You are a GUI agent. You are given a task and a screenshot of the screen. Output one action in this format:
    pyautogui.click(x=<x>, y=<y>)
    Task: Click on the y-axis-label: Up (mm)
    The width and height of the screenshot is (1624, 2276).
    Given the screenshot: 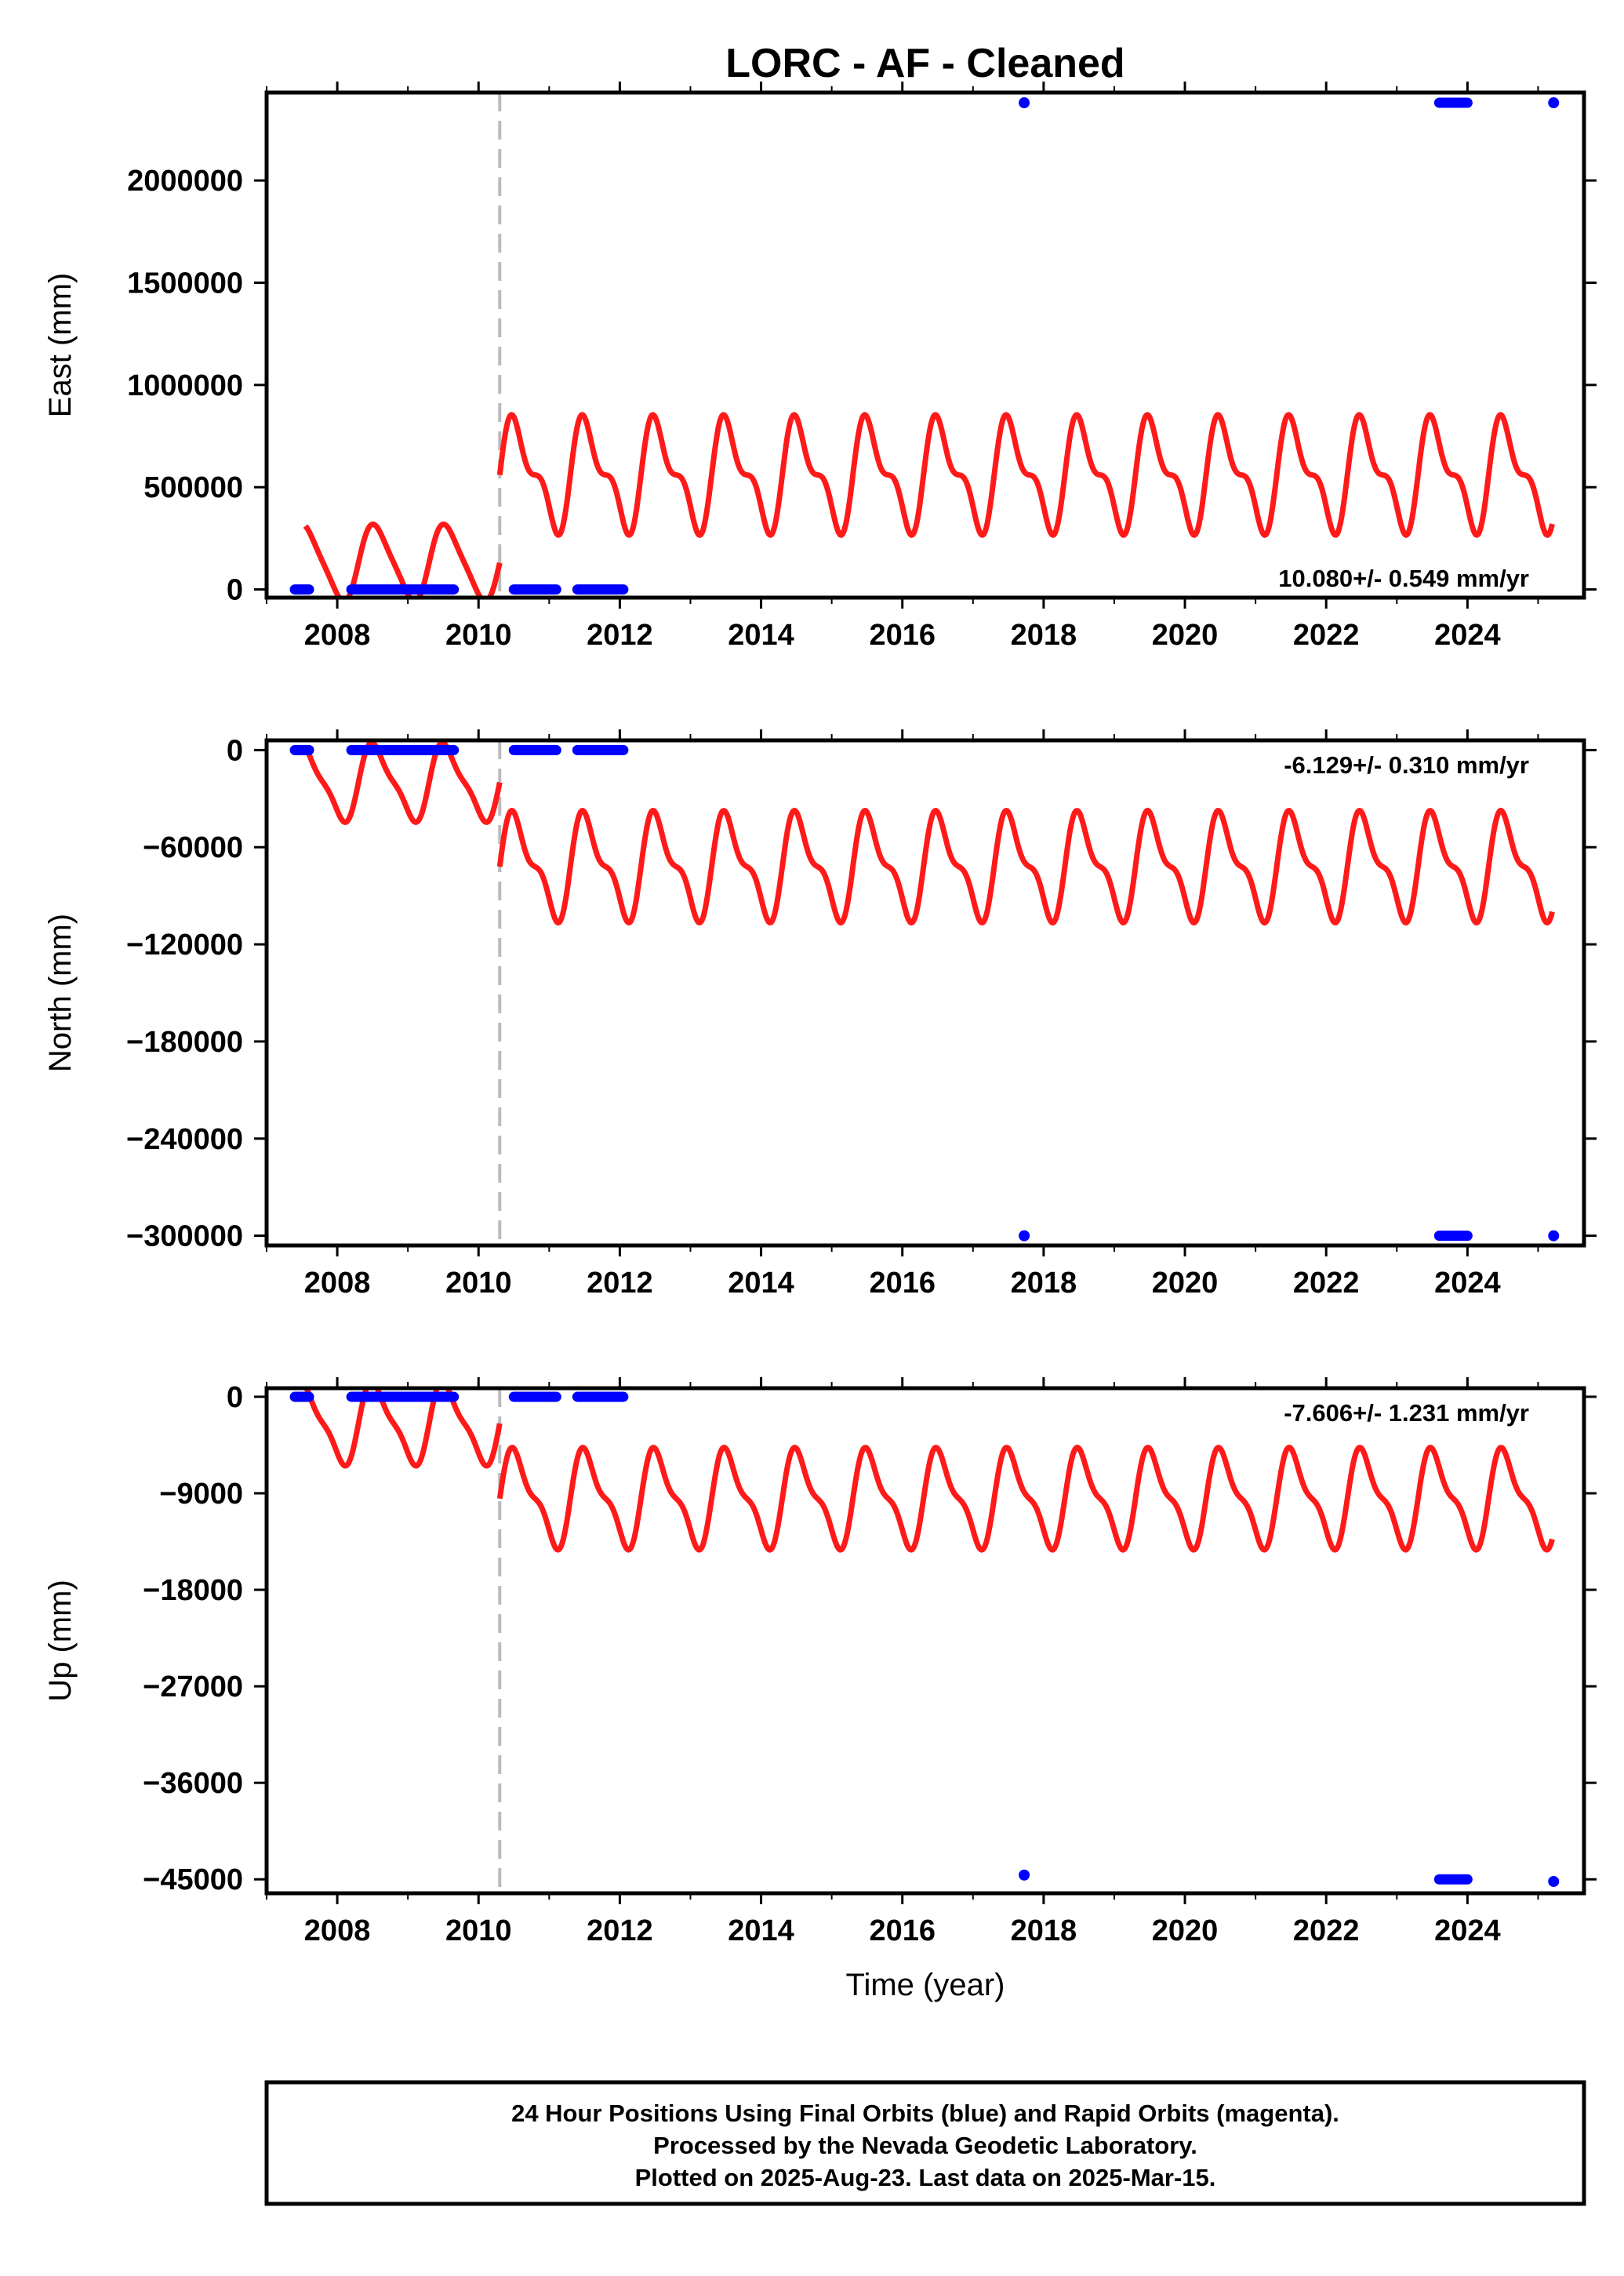 What is the action you would take?
    pyautogui.click(x=60, y=1641)
    